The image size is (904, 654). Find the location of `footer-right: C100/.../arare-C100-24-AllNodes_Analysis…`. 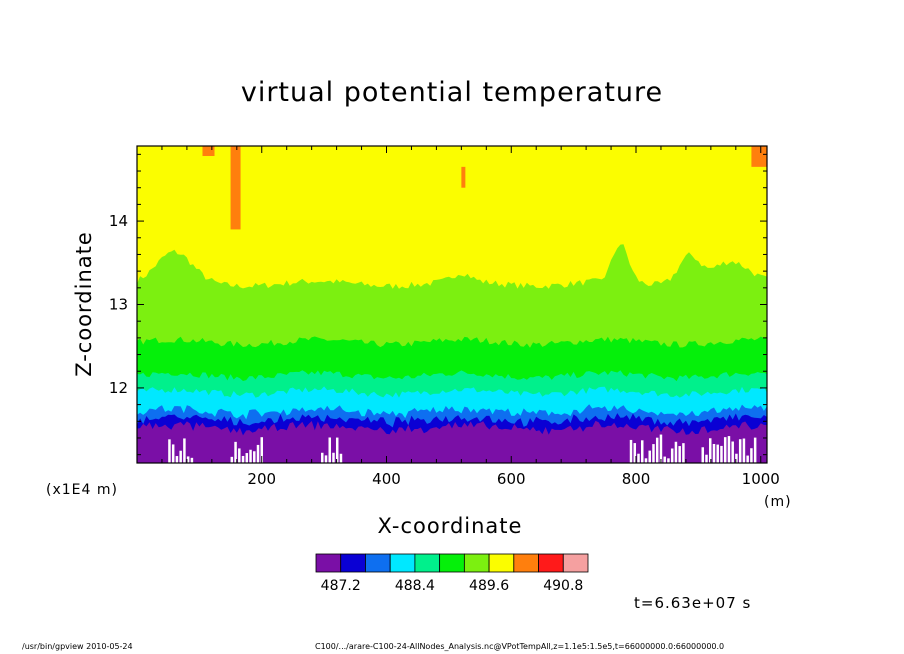

footer-right: C100/.../arare-C100-24-AllNodes_Analysis… is located at coordinates (520, 646).